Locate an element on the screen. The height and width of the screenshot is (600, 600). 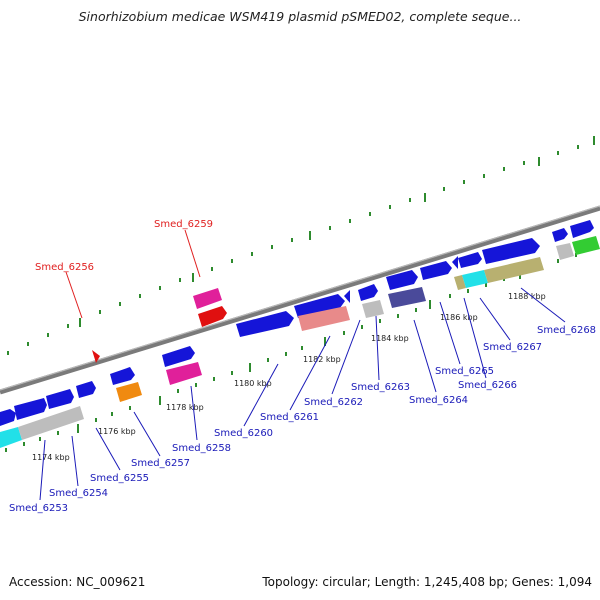
gene-label: Smed_6256 is located at coordinates (64, 267).